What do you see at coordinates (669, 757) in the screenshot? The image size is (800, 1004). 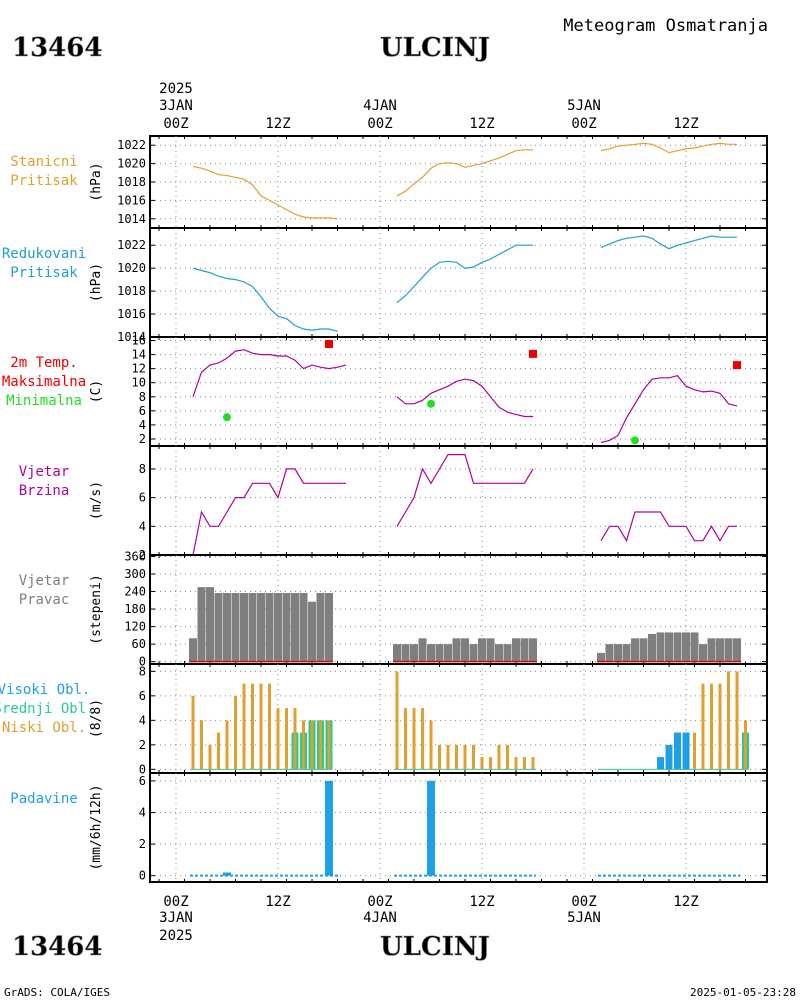 I see `high-cloud-bar` at bounding box center [669, 757].